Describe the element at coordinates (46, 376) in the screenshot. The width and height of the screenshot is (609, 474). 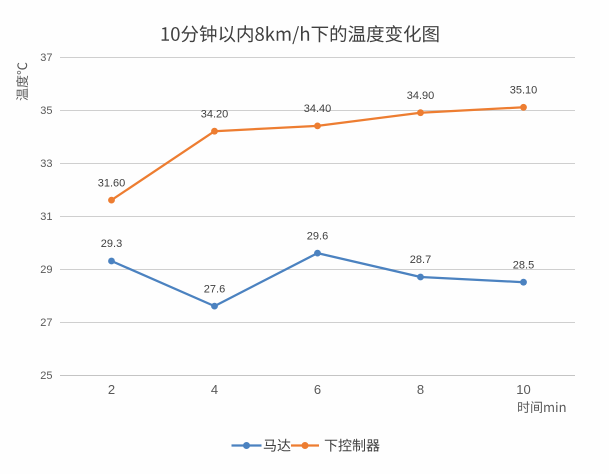
I see `svg-text: 25` at that location.